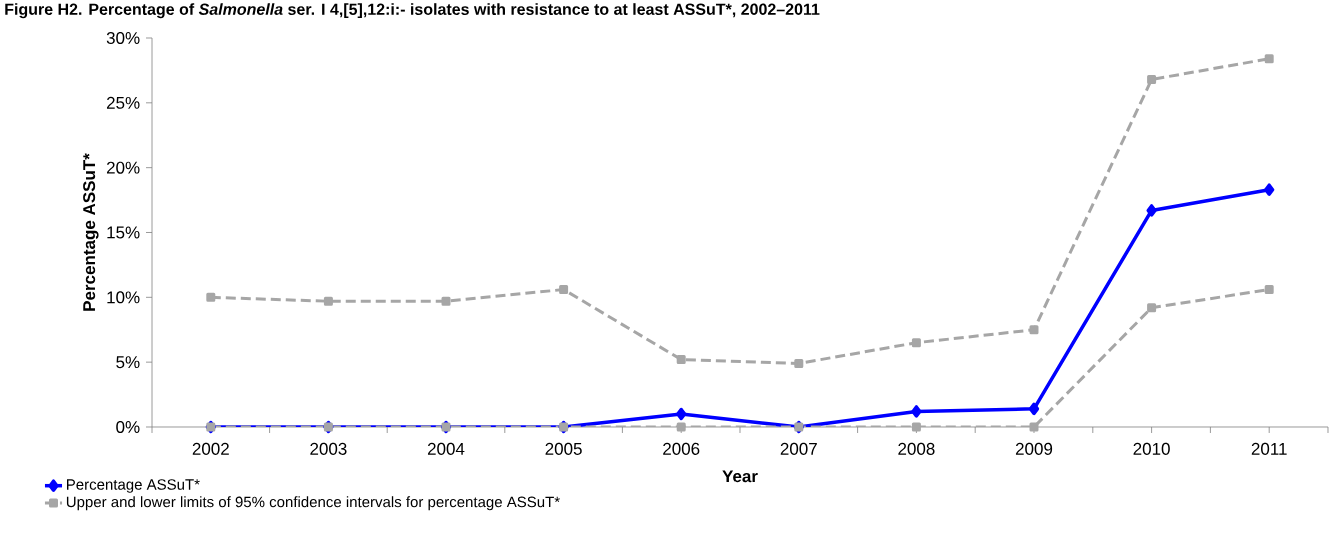 The width and height of the screenshot is (1334, 545). I want to click on y-tick-label: 0%, so click(128, 427).